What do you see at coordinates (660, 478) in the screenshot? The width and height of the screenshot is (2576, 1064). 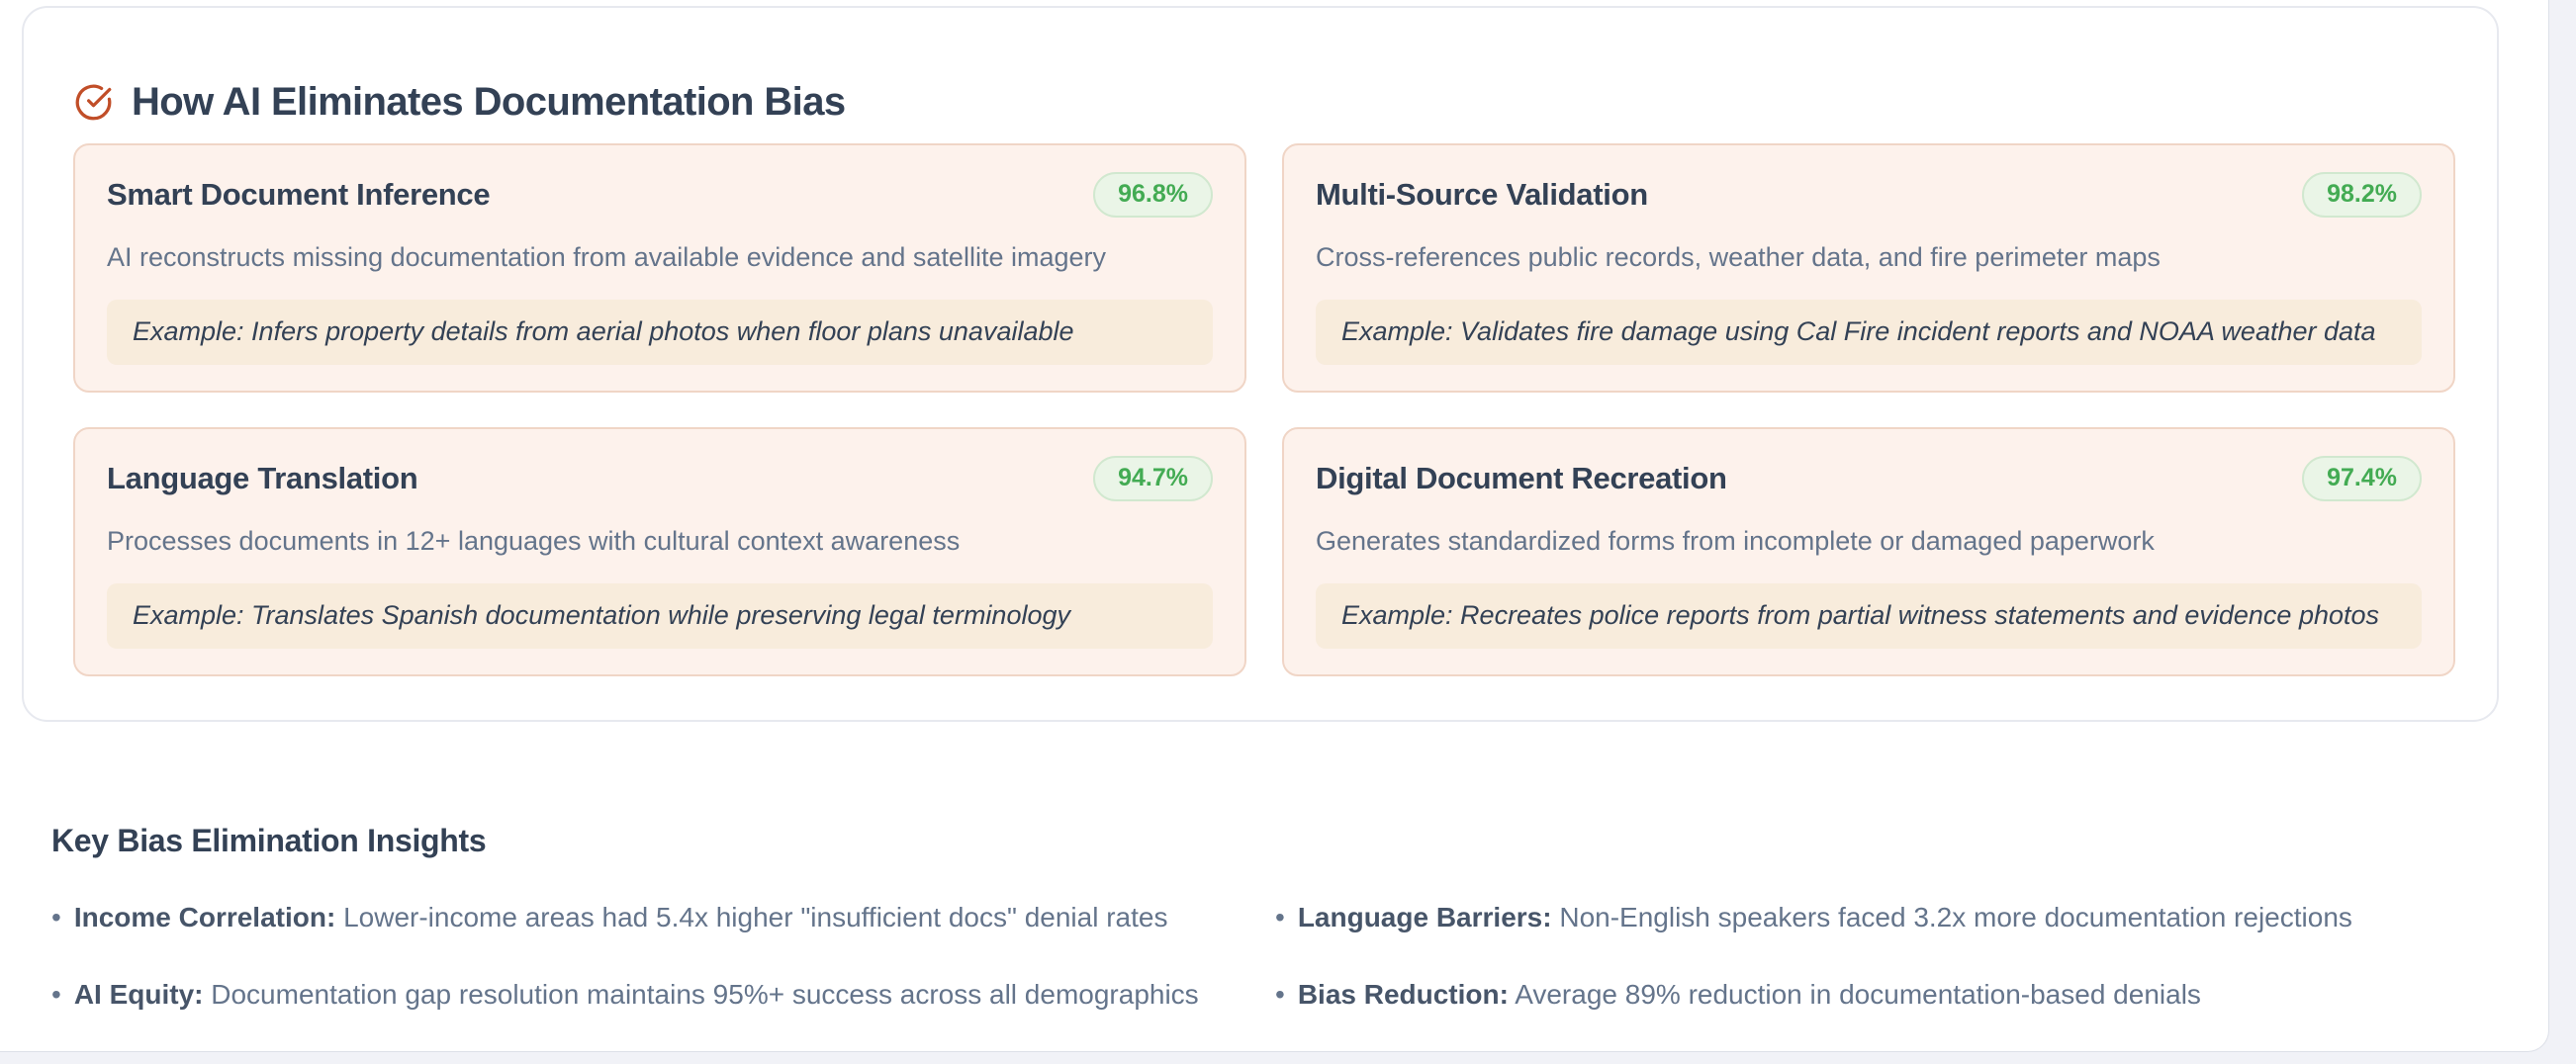 I see `feature-card-header: Language Translation 94.7%` at bounding box center [660, 478].